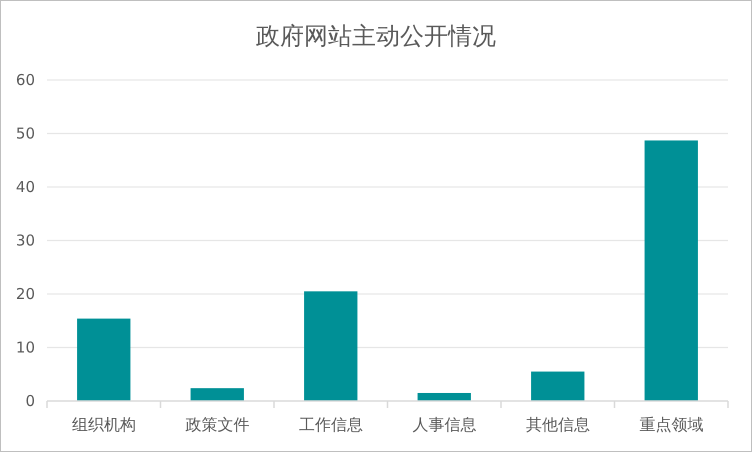  Describe the element at coordinates (444, 424) in the screenshot. I see `x-tick-label: 人事信息` at that location.